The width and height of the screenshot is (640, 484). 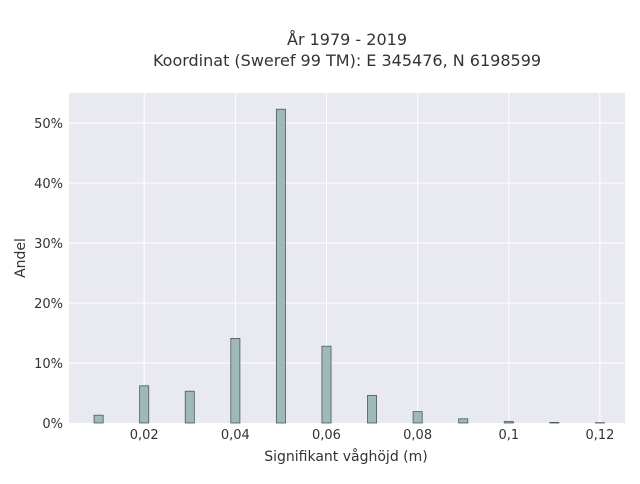 What do you see at coordinates (347, 39) in the screenshot?
I see `chart-title-line-1: År 1979 - 2019` at bounding box center [347, 39].